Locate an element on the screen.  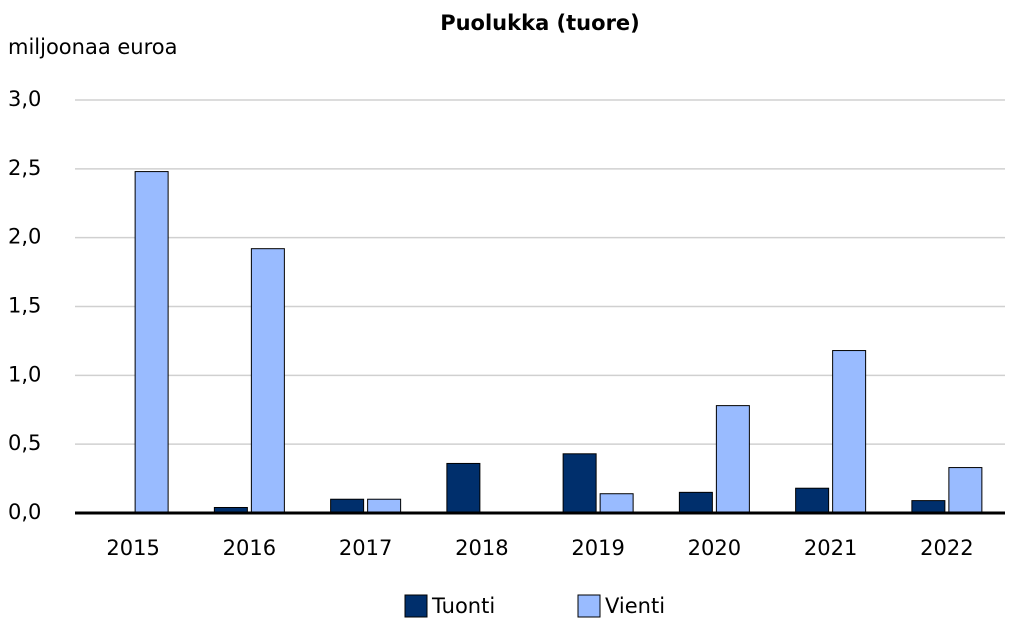
x-tick-label: 2022 is located at coordinates (946, 548).